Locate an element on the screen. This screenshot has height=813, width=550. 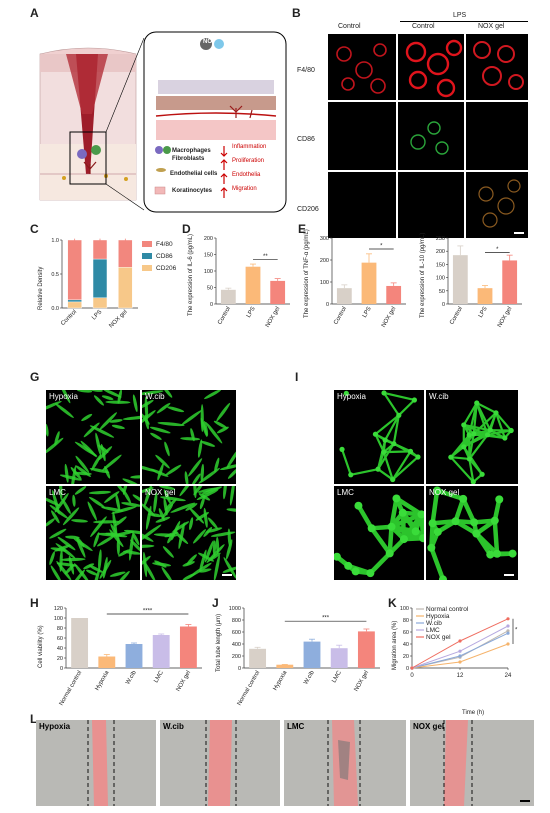
image-g-lmc: LMC is located at coordinates (93, 533).